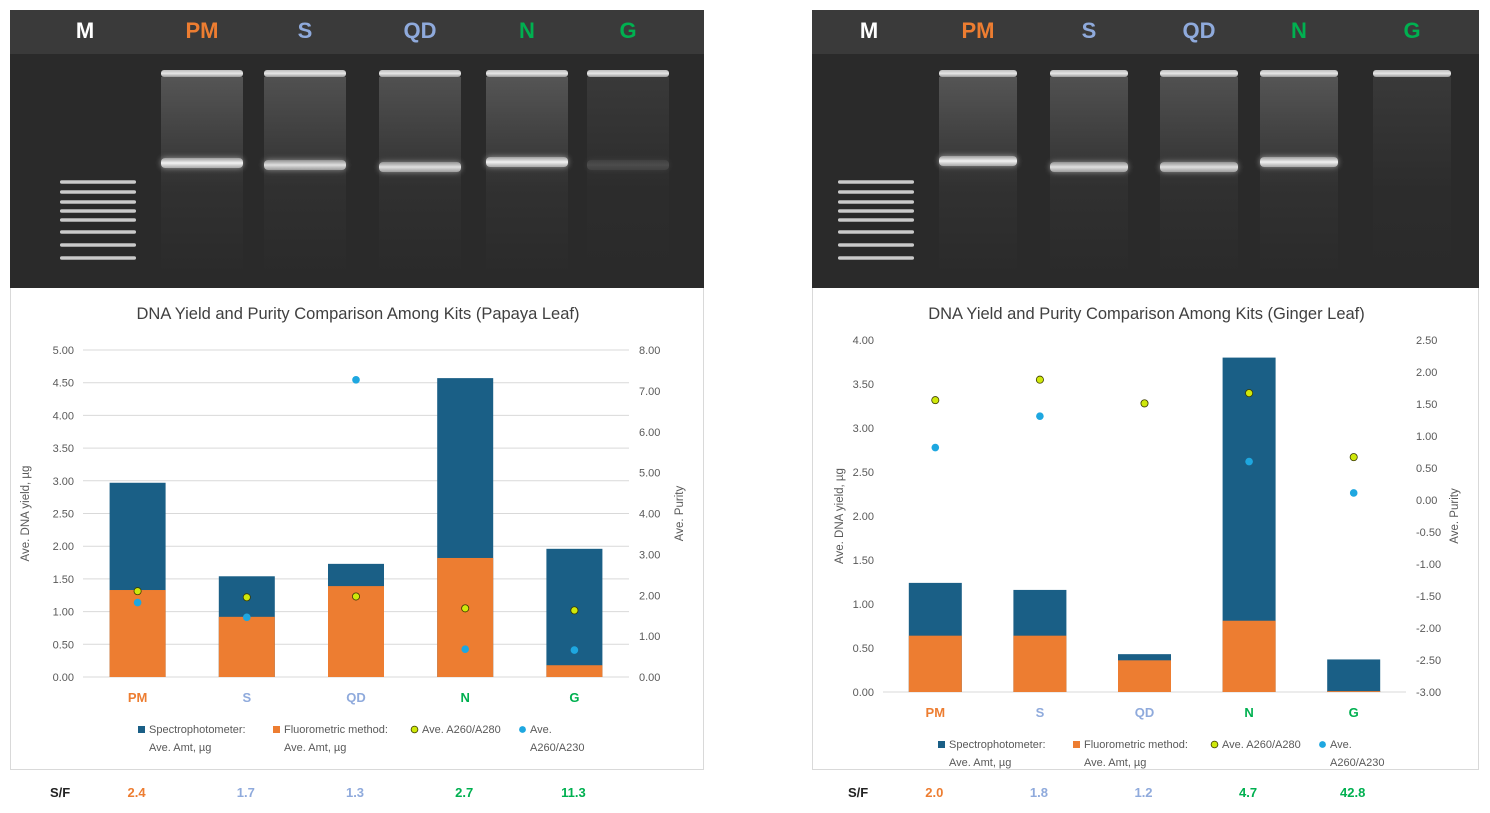  What do you see at coordinates (1341, 745) in the screenshot?
I see `legend-entry-text: Ave.` at bounding box center [1341, 745].